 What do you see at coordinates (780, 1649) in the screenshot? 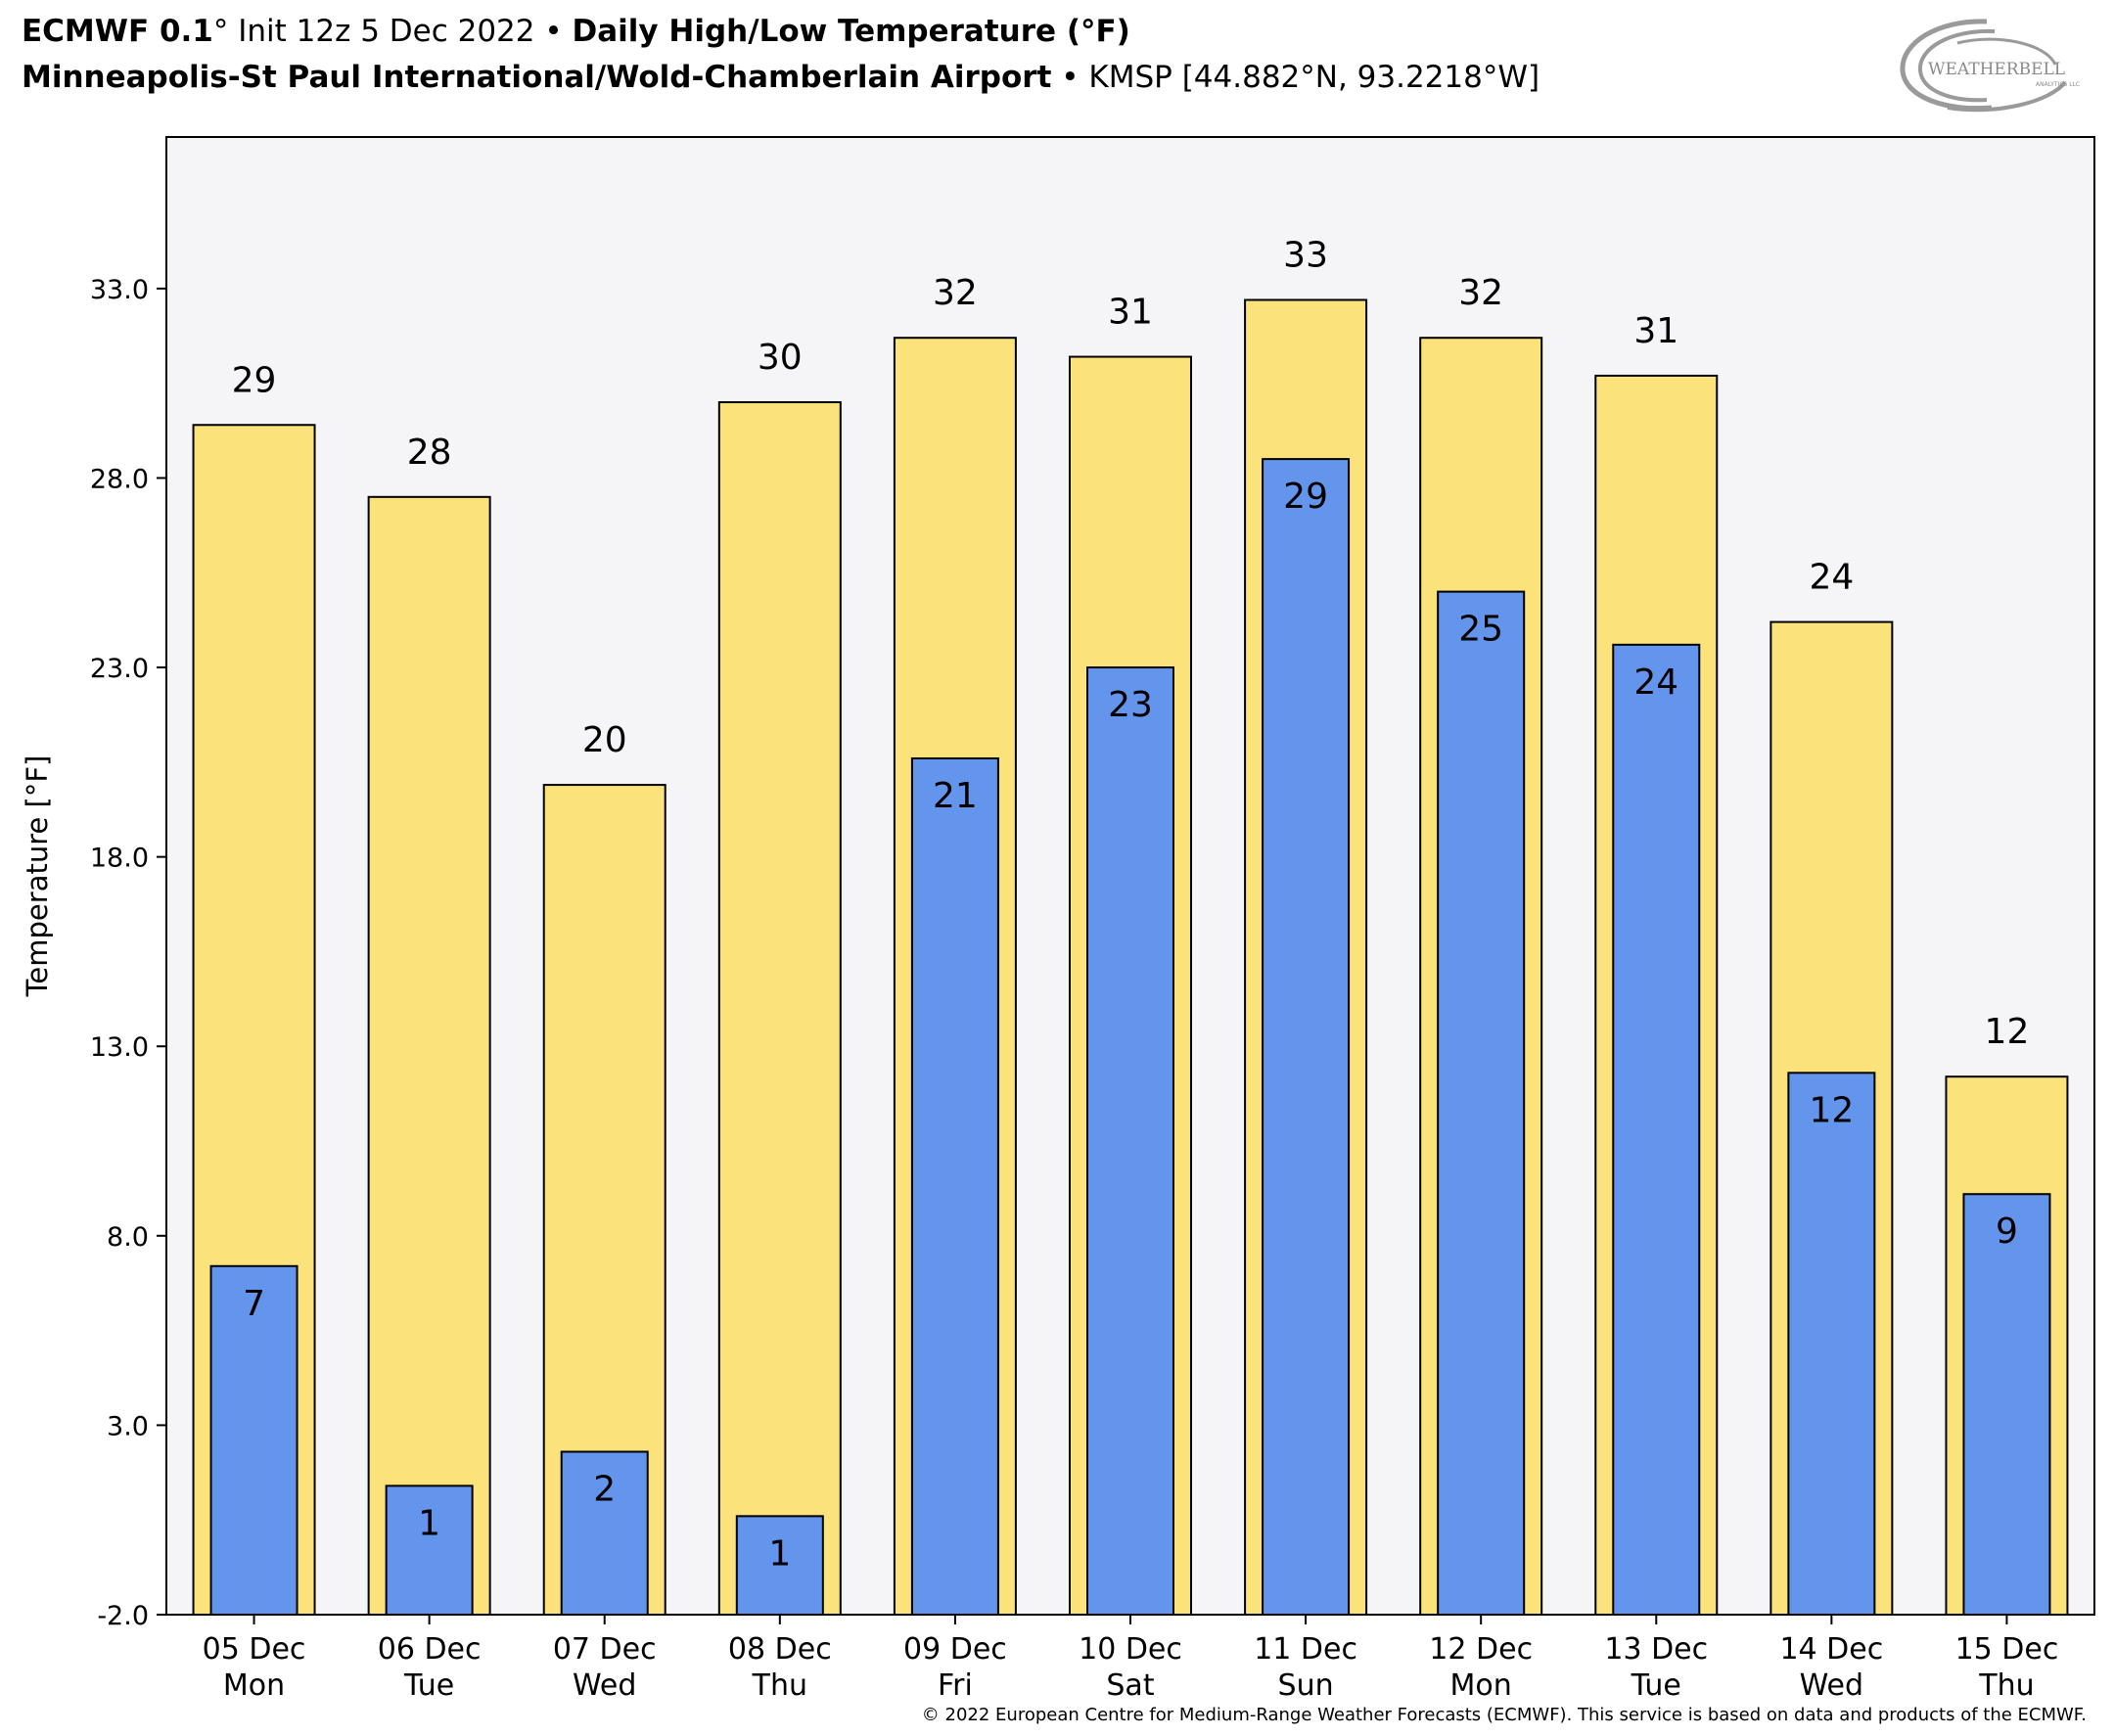
I see `x-tick-label-date: 08 Dec` at bounding box center [780, 1649].